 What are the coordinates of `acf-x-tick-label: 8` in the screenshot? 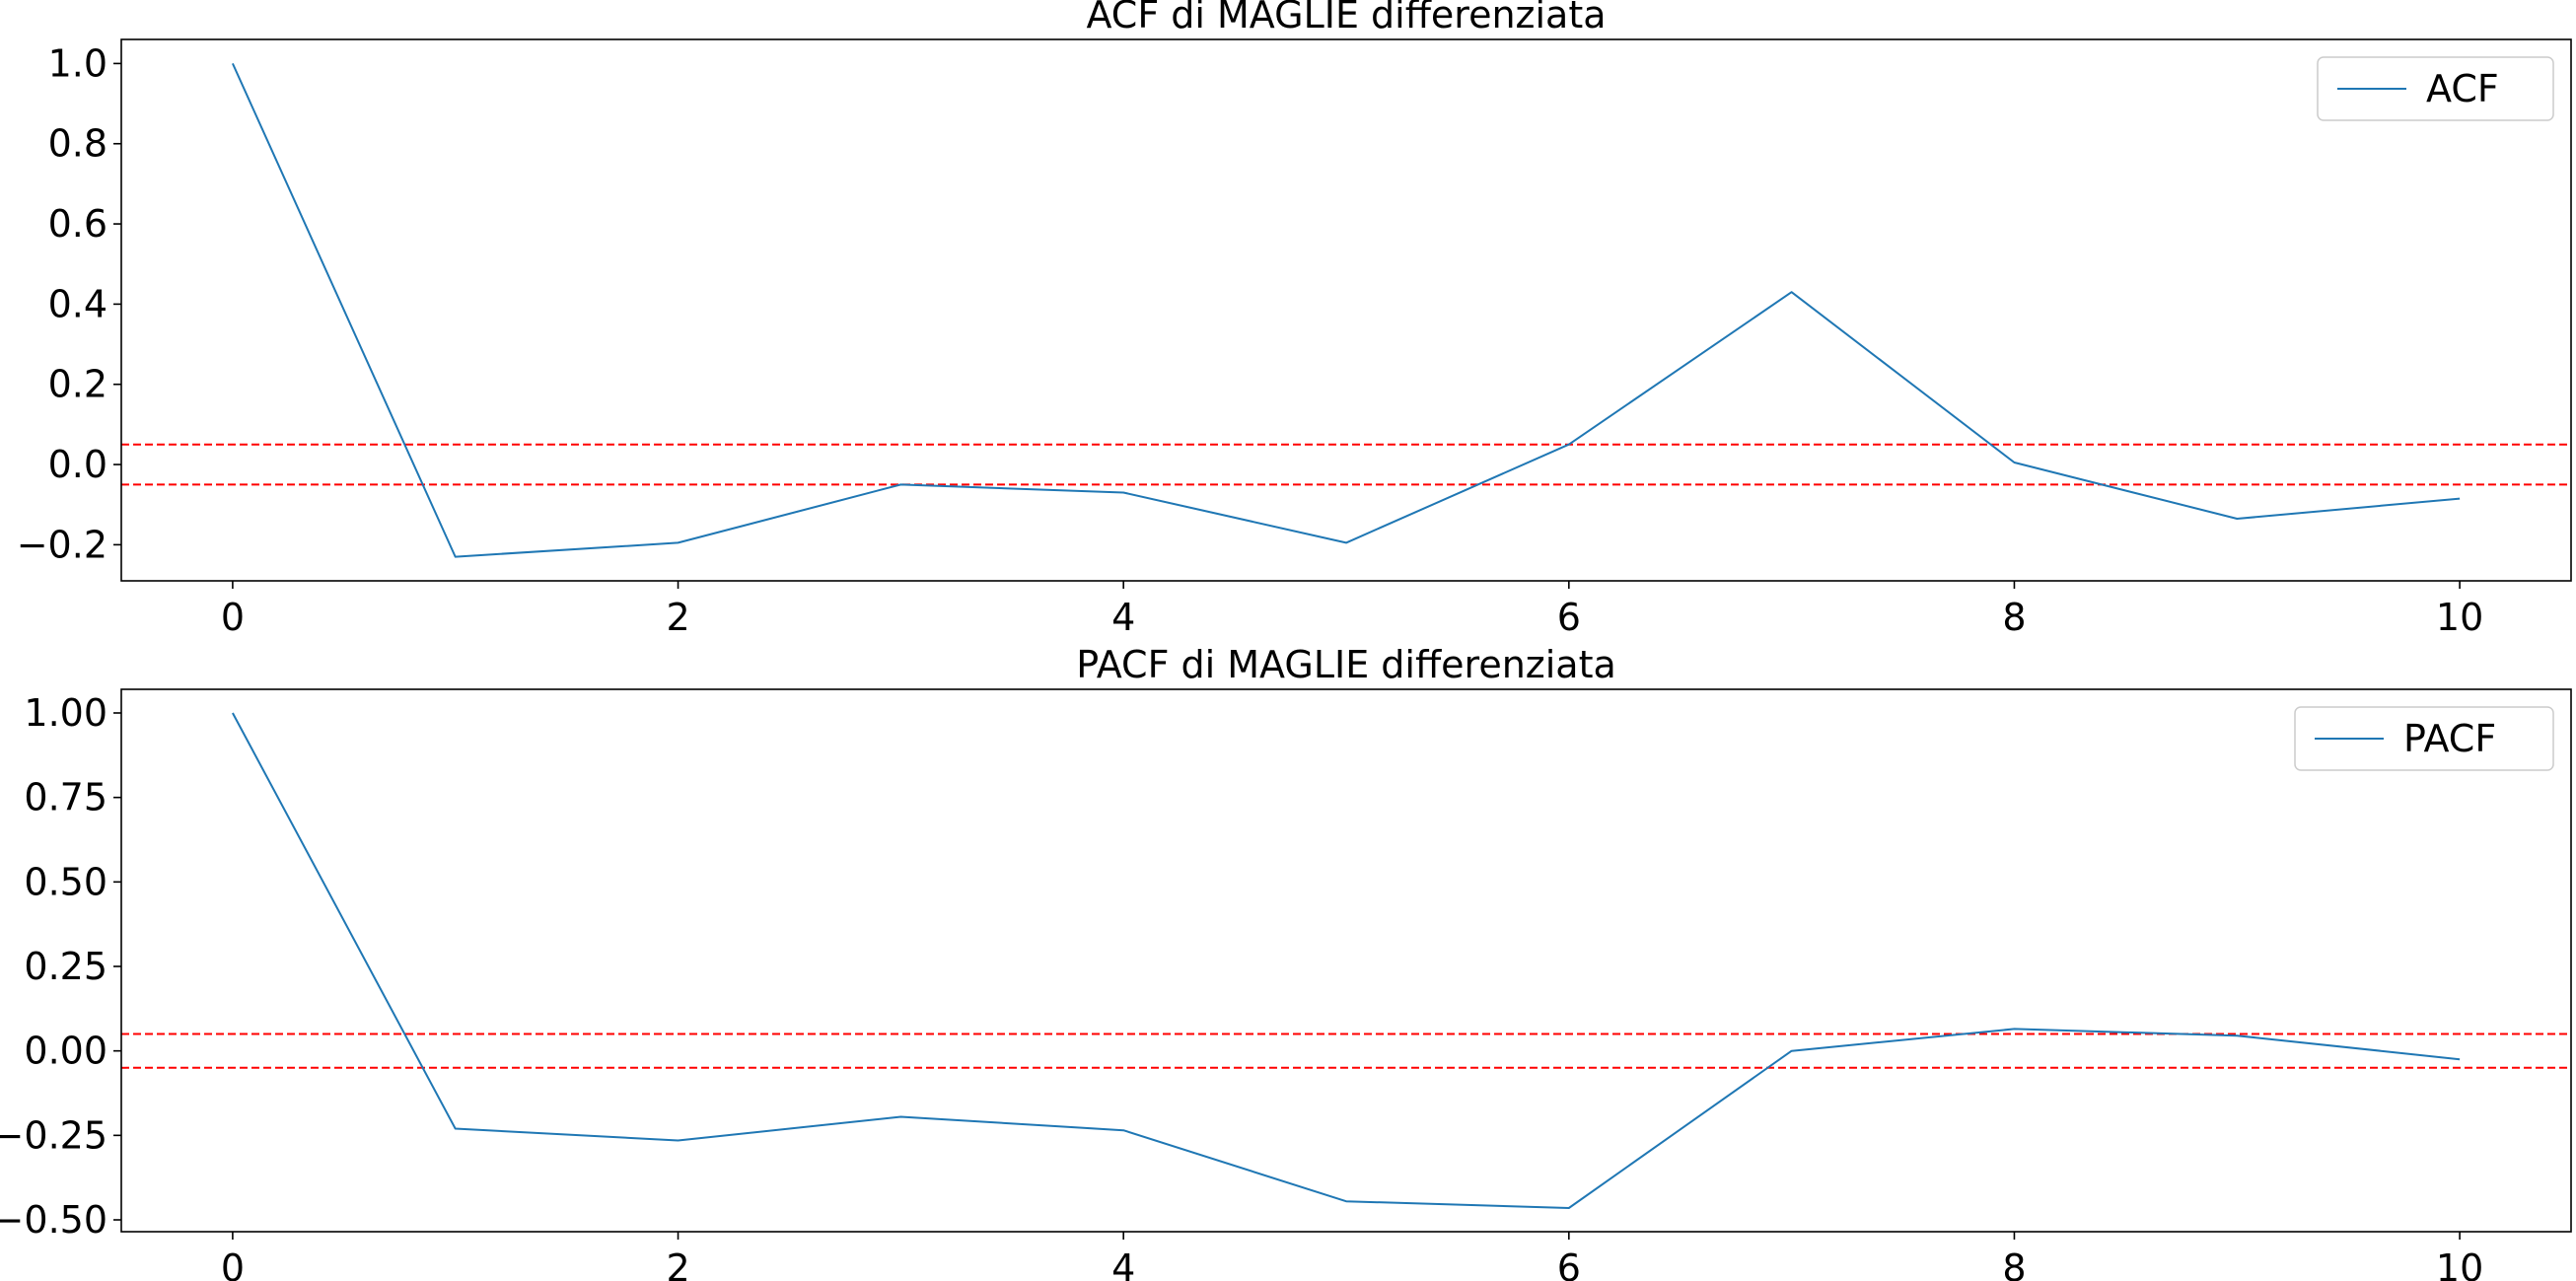 It's located at (2014, 617).